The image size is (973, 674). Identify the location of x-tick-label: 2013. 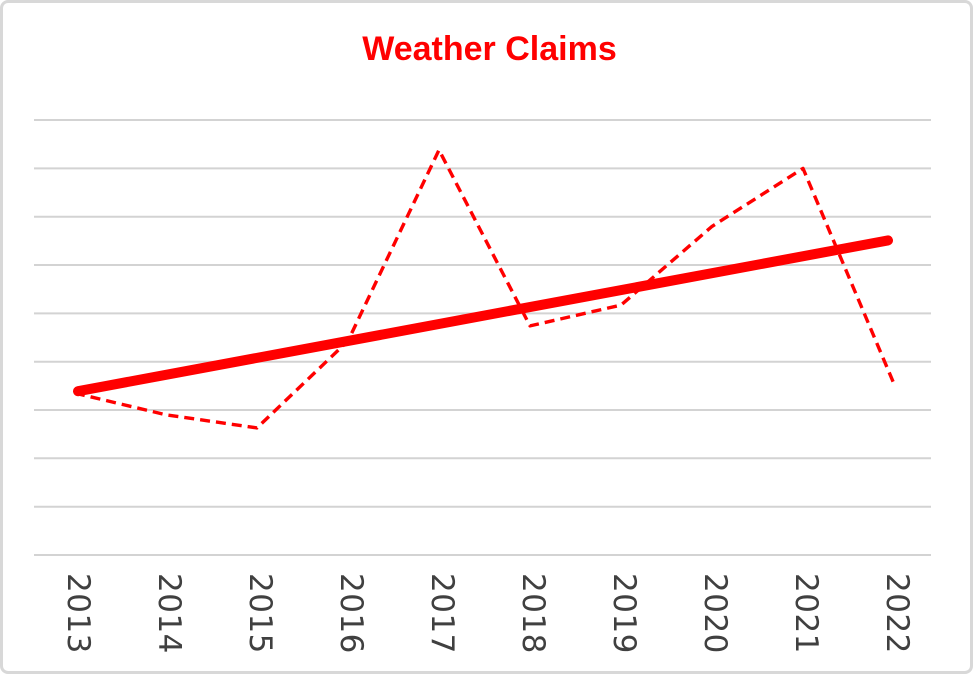
(78, 613).